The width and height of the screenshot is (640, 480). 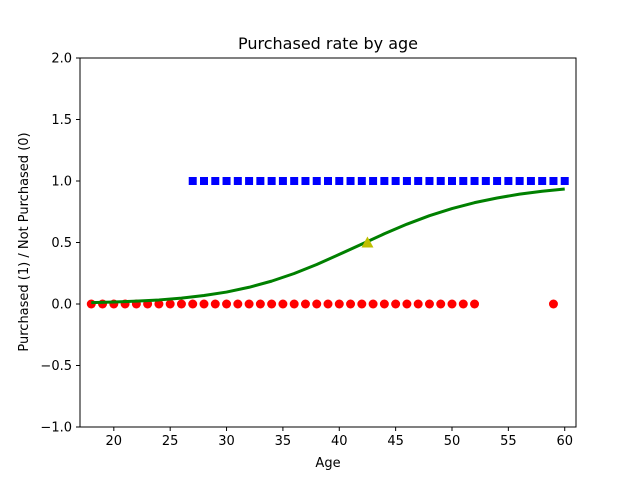 I want to click on y-tick-label: 1.0, so click(x=61, y=182).